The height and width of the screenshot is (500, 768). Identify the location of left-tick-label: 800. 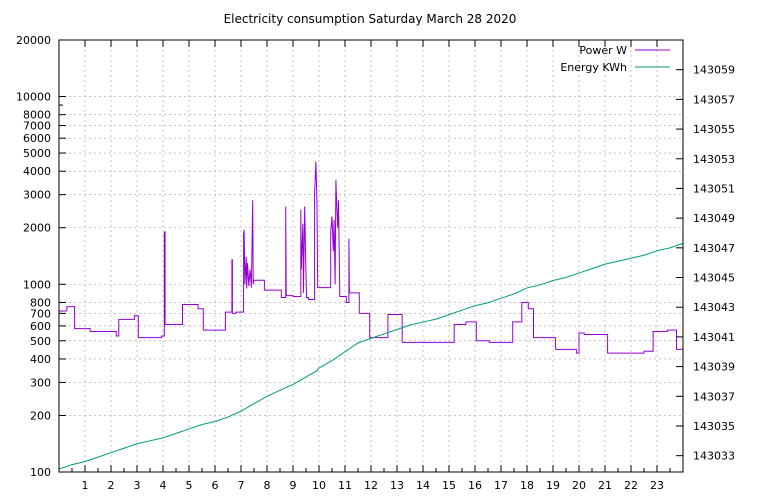
(40, 302).